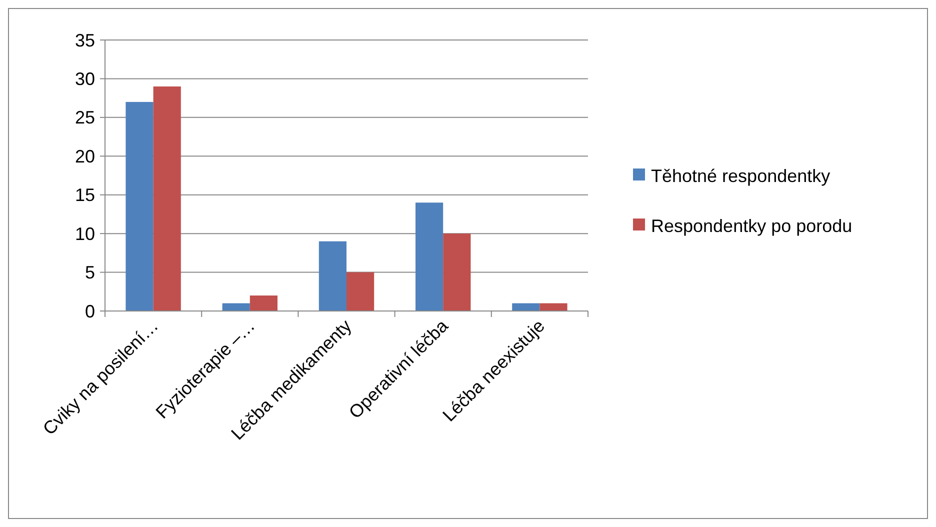  What do you see at coordinates (84, 156) in the screenshot?
I see `y-tick-label: 20` at bounding box center [84, 156].